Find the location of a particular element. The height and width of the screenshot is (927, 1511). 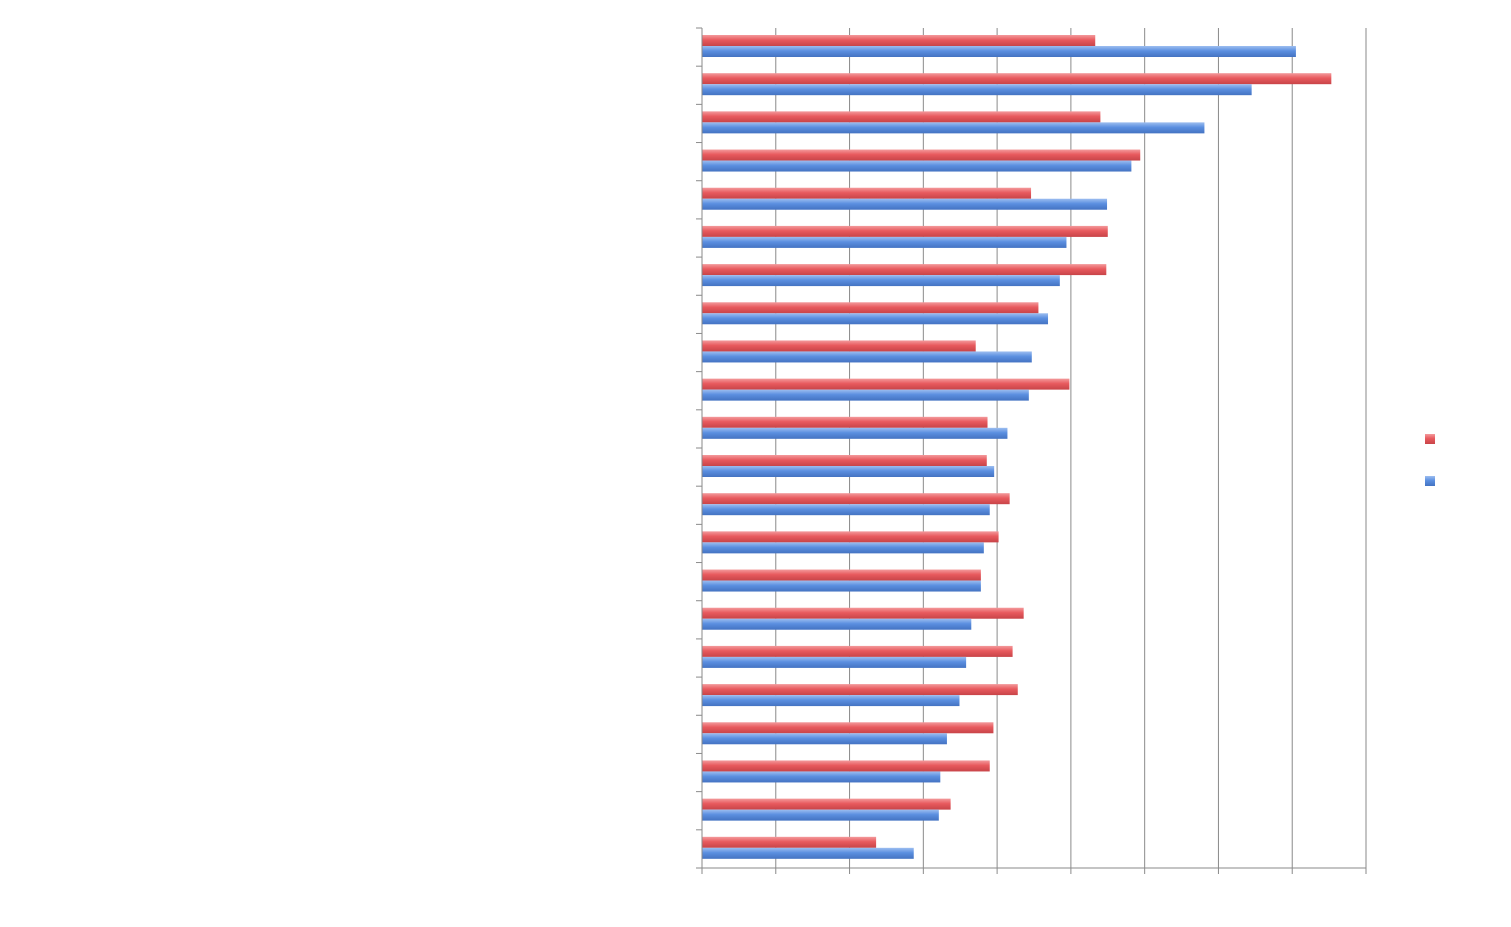

bar-s2-c17 is located at coordinates (834, 662).